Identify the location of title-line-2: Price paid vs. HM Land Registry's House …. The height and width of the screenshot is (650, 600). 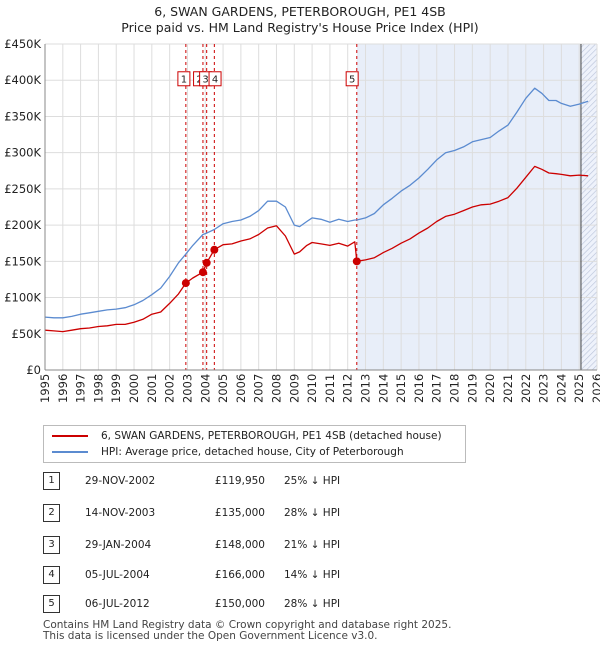
(300, 27).